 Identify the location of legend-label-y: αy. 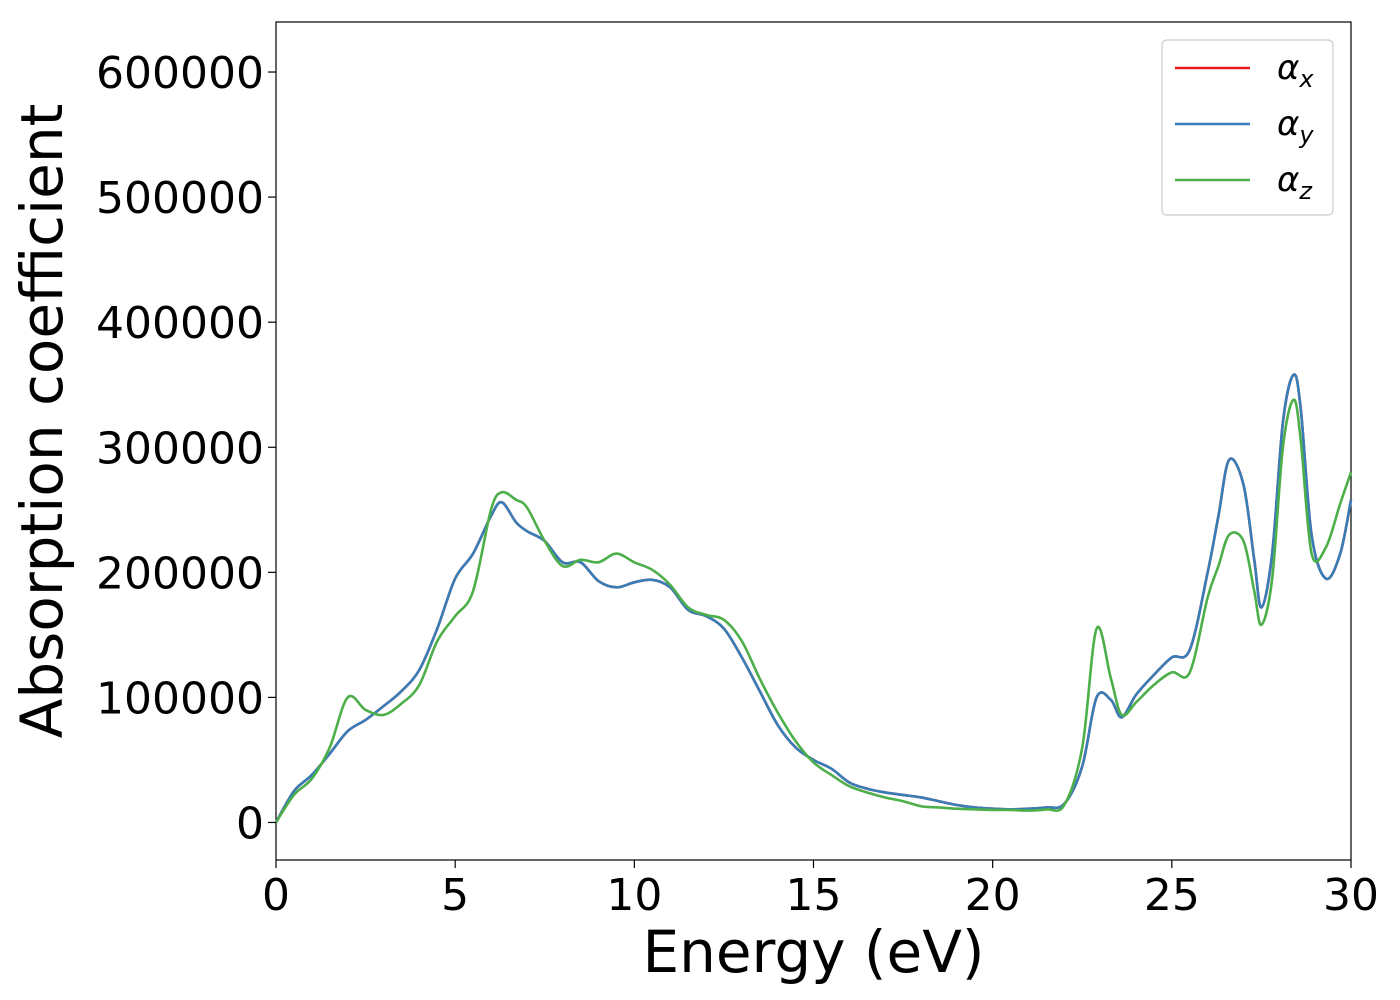
(1295, 126).